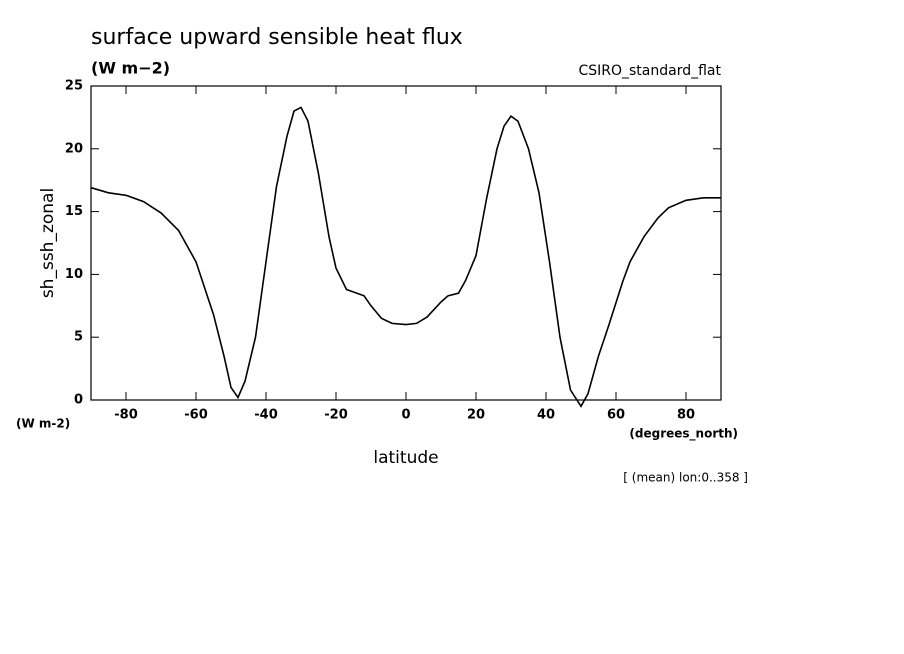  I want to click on x-tick-label: -60, so click(196, 415).